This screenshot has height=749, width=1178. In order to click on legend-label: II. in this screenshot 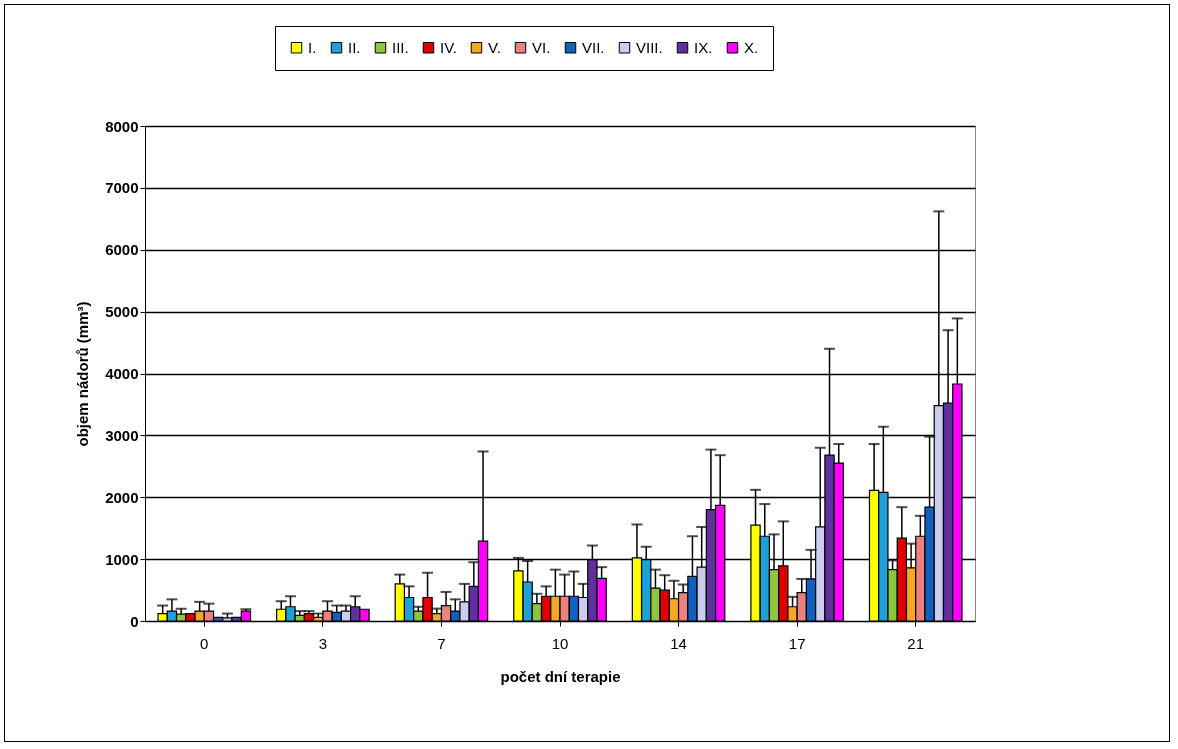, I will do `click(354, 47)`.